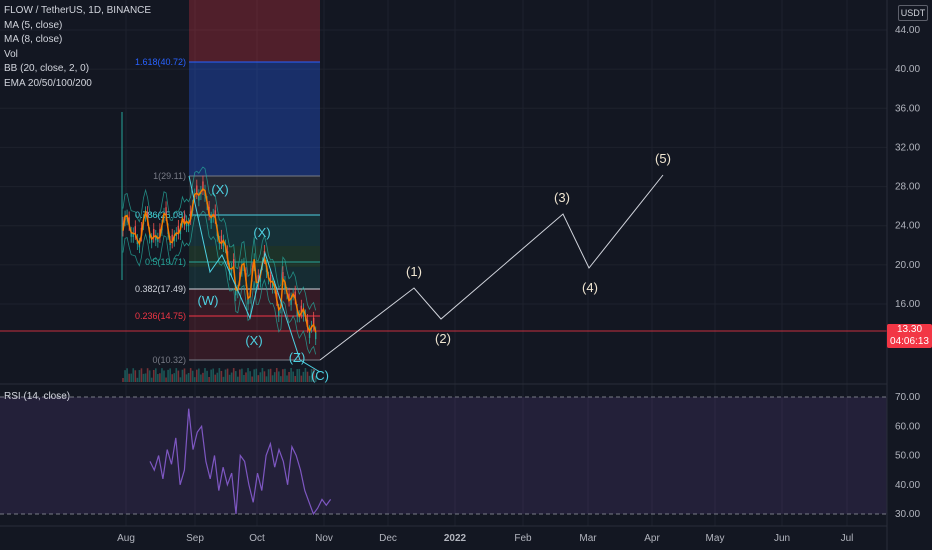  What do you see at coordinates (907, 456) in the screenshot?
I see `rsi-axis: 70.00 60.00 50.00 40.00 30.00` at bounding box center [907, 456].